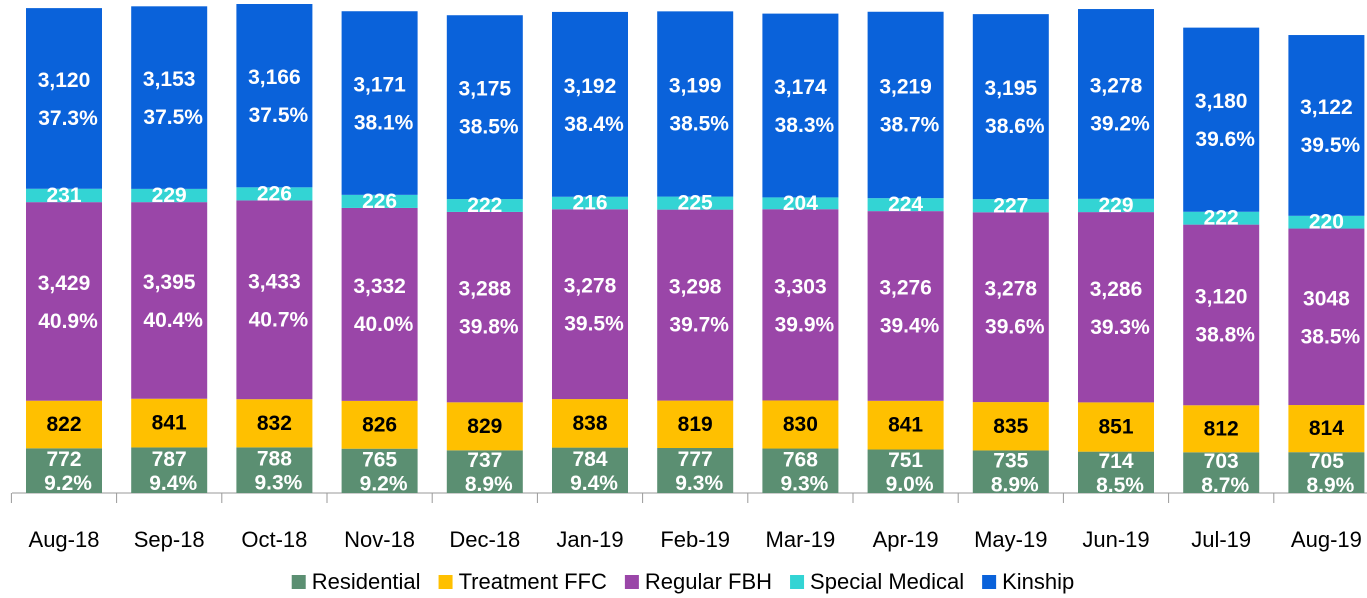 This screenshot has height=598, width=1367. Describe the element at coordinates (1120, 123) in the screenshot. I see `share-label: 39.2%` at that location.